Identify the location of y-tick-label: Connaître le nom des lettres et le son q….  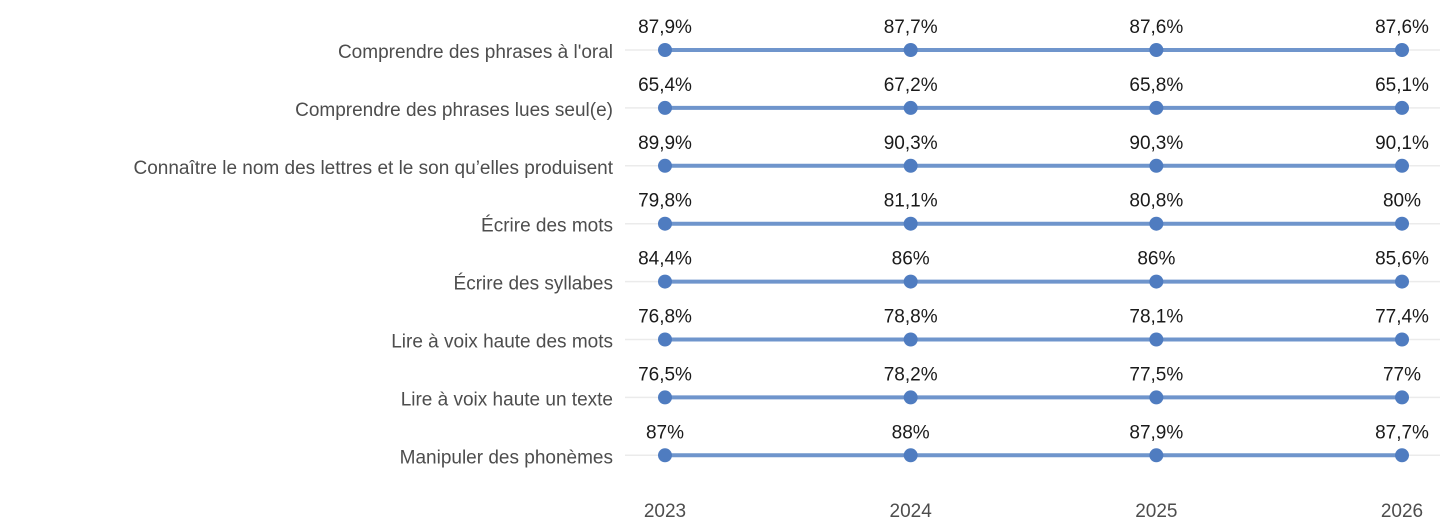
(374, 168).